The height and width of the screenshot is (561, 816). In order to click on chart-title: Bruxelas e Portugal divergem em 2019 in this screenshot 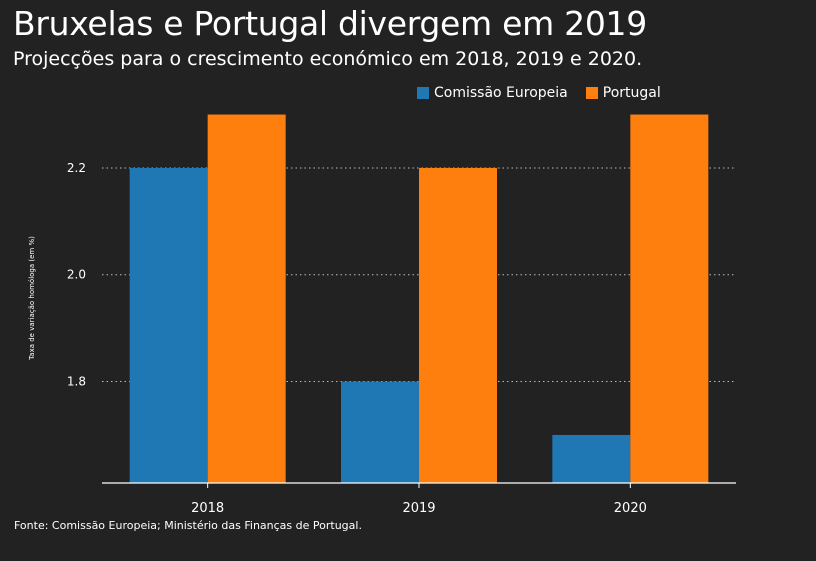, I will do `click(330, 23)`.